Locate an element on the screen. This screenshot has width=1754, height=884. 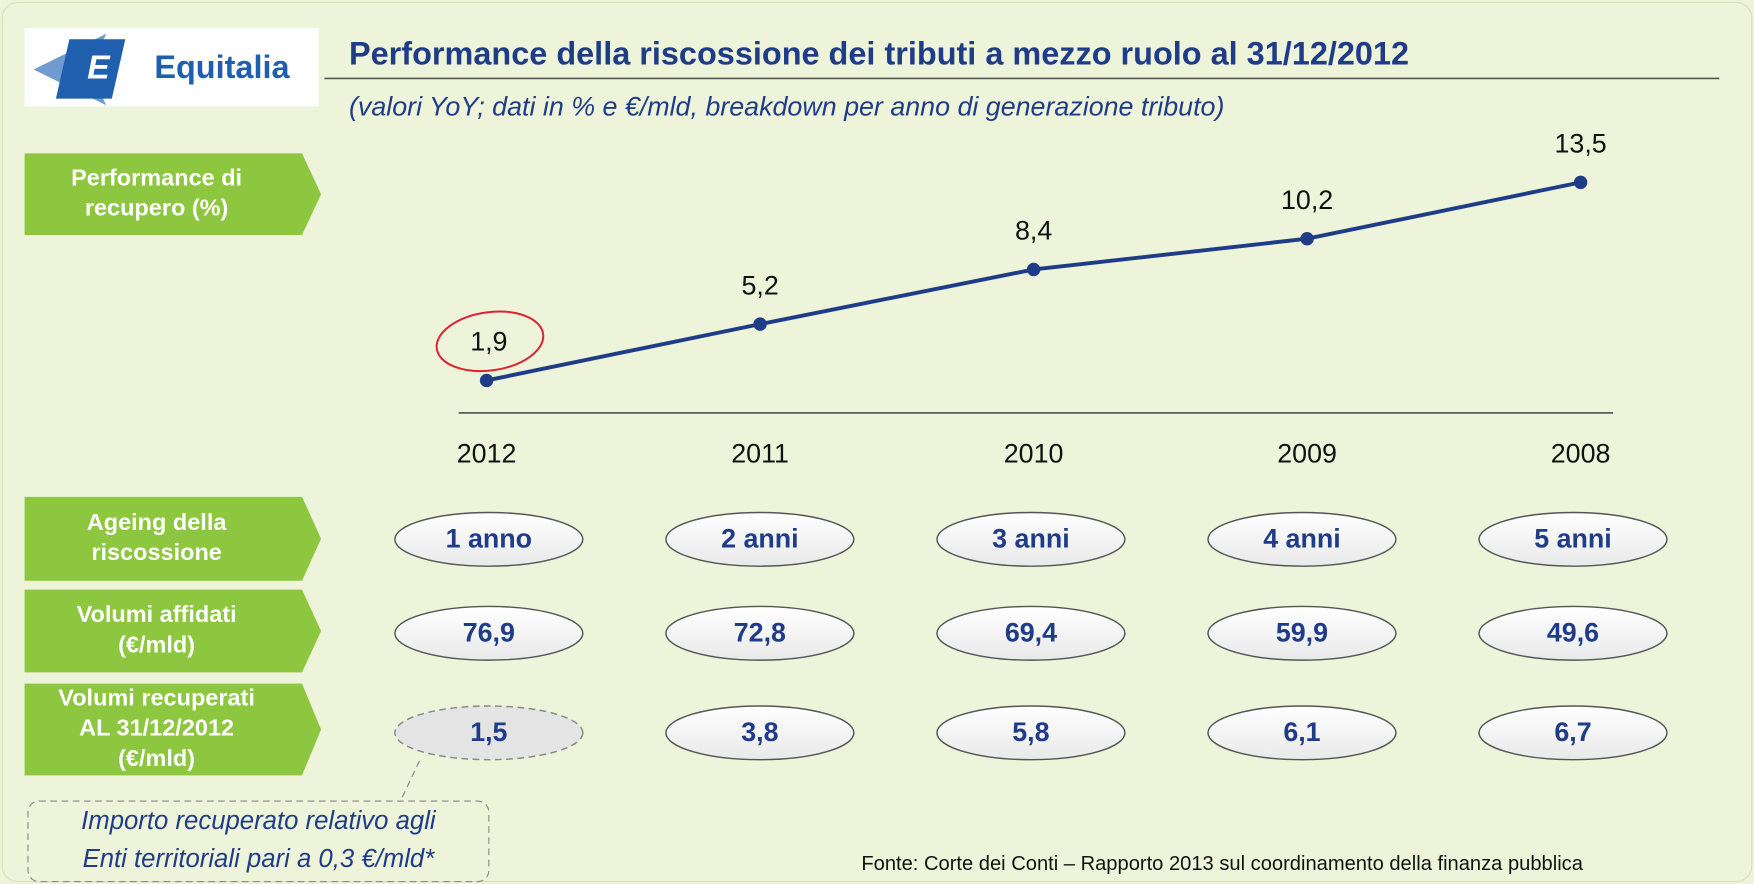
cell-text: 6,1 is located at coordinates (1301, 732).